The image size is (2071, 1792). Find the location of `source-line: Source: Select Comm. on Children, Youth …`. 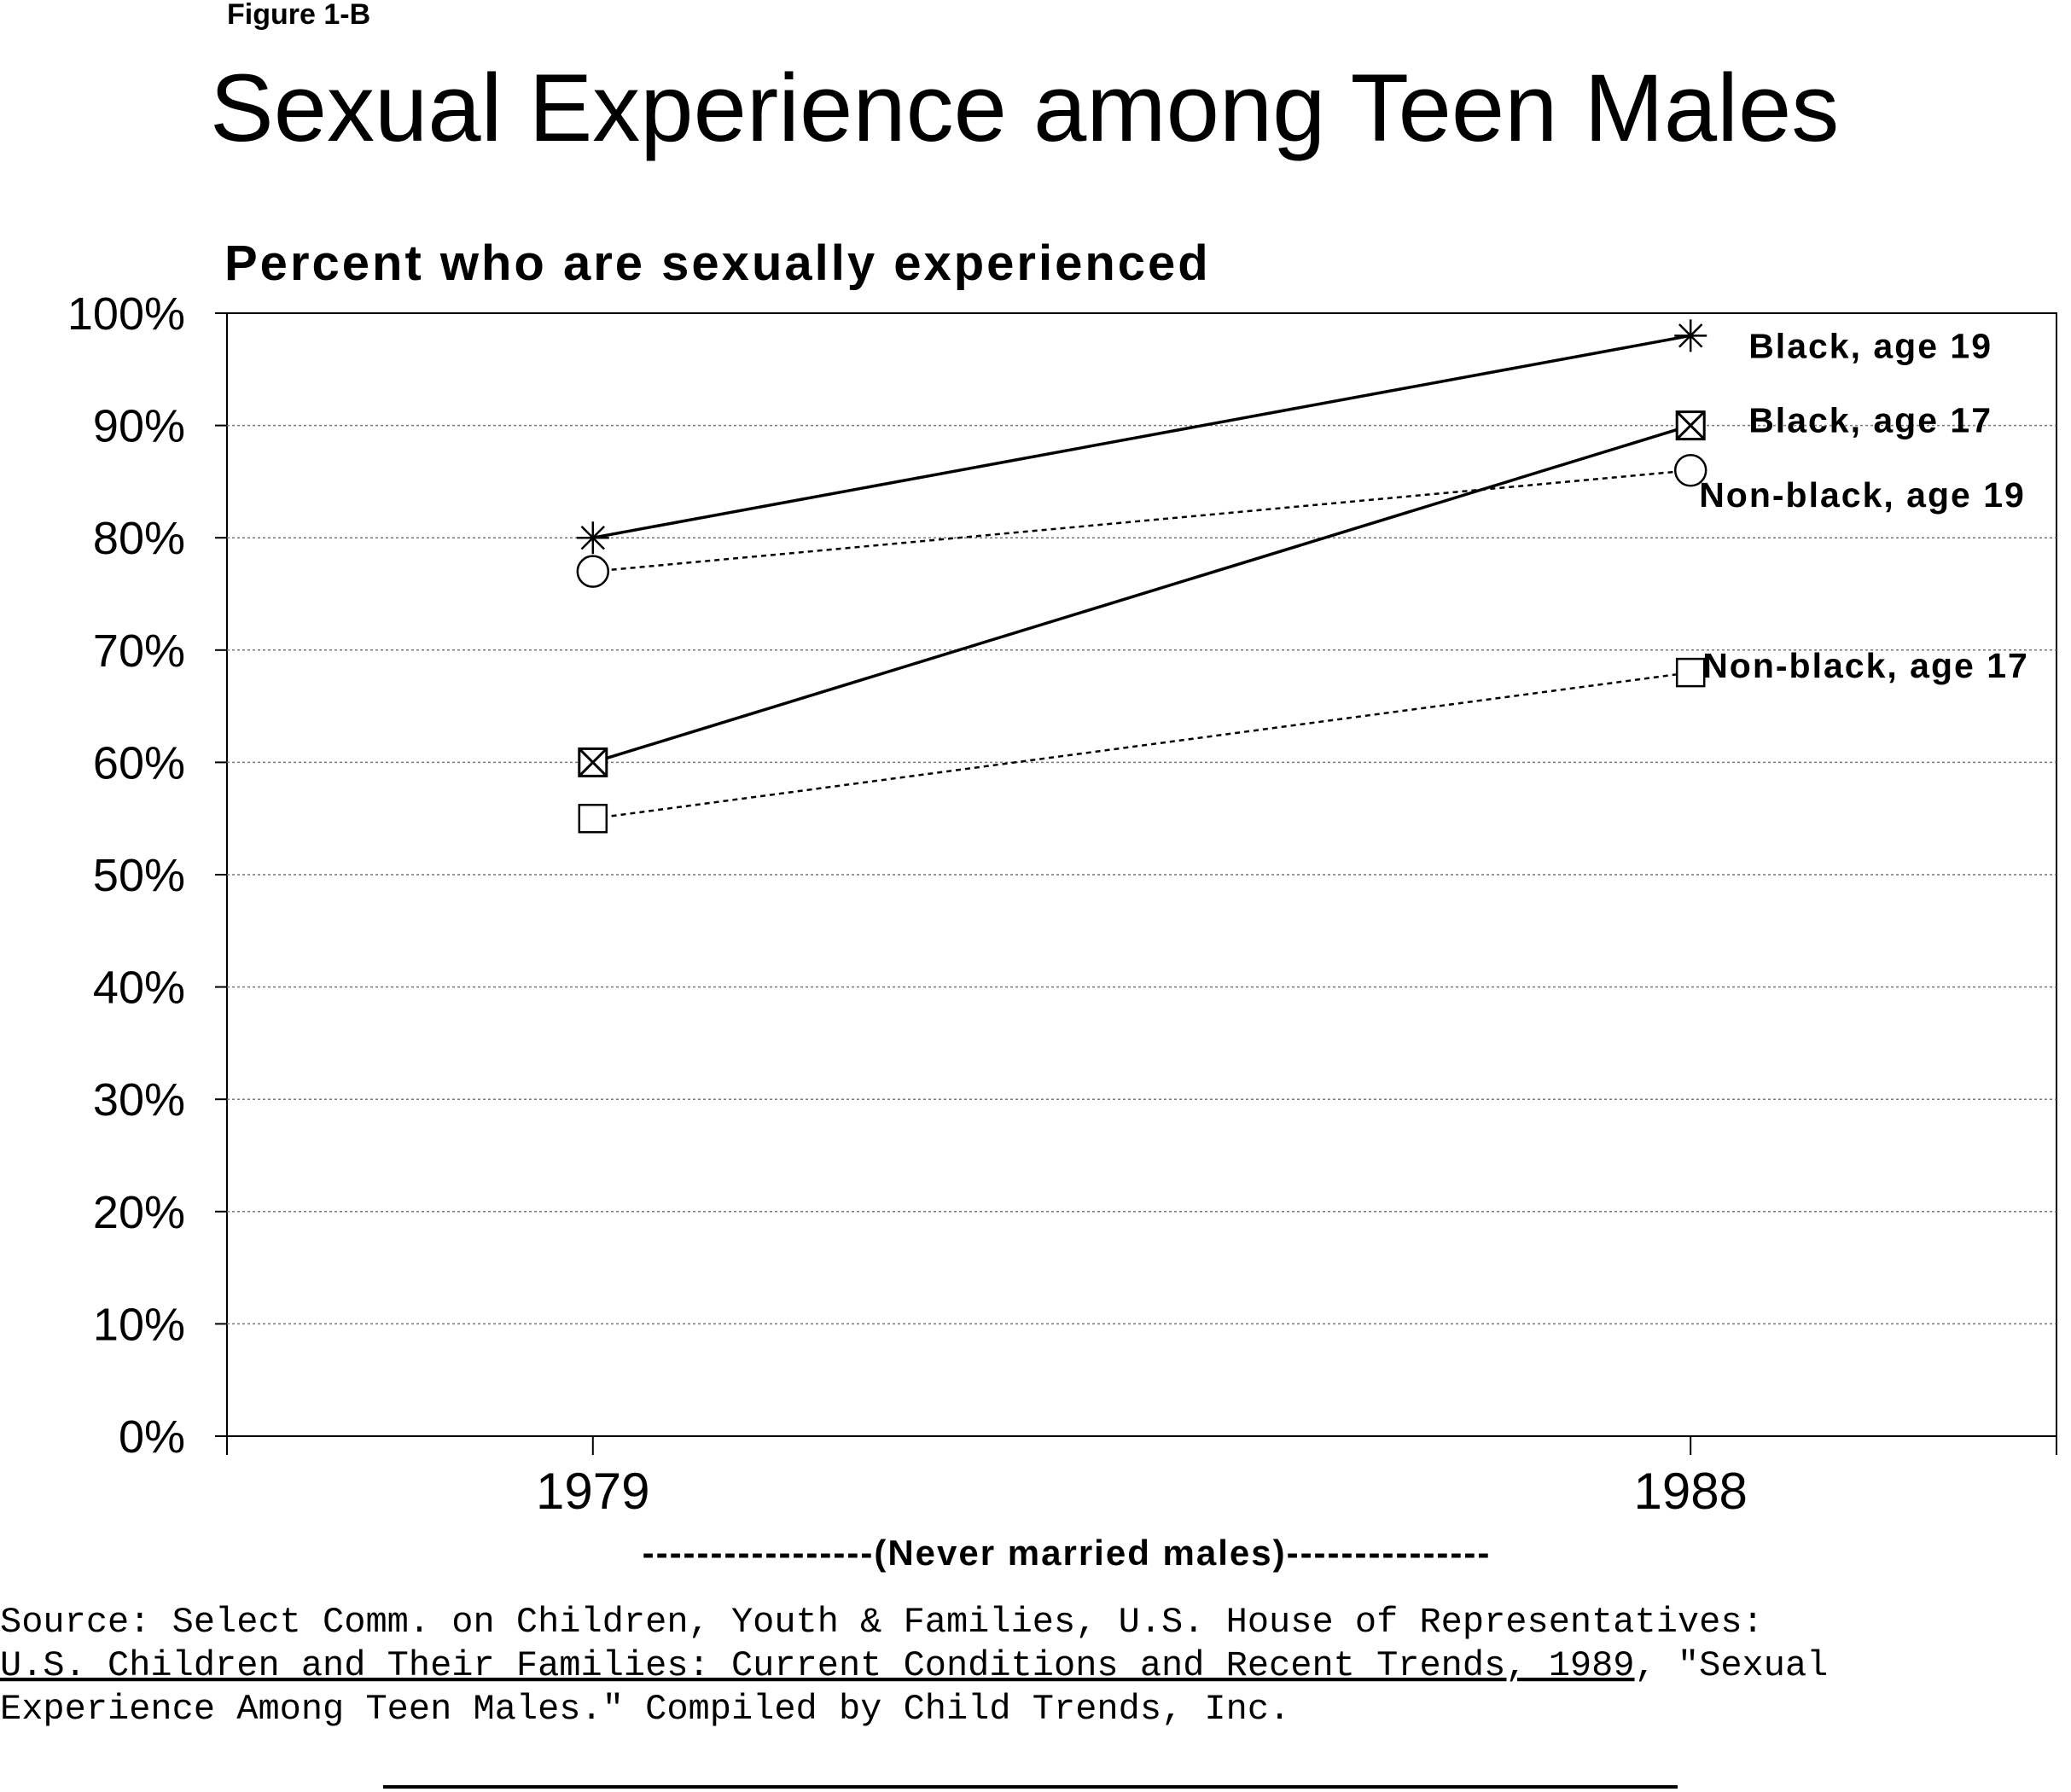

source-line: Source: Select Comm. on Children, Youth … is located at coordinates (882, 1622).